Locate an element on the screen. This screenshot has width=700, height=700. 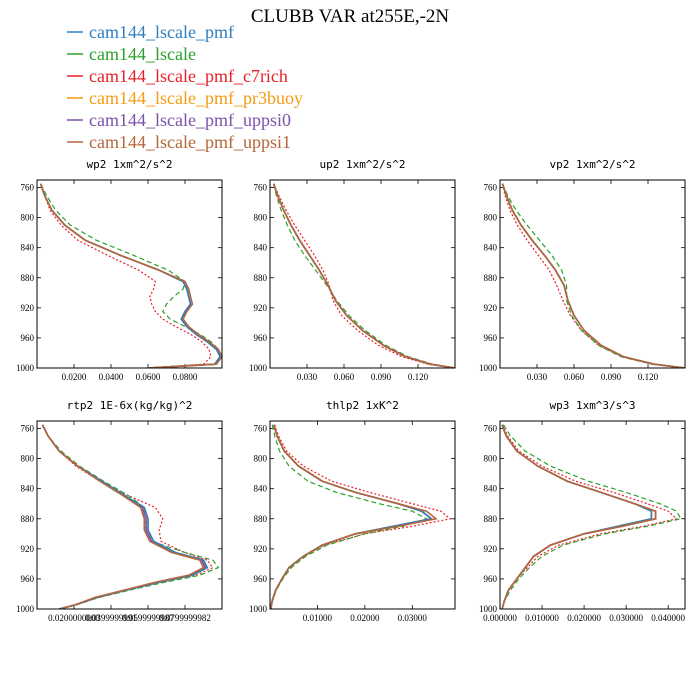
legend-item: cam144_lscale_pmf_pr3buoy is located at coordinates (185, 98).